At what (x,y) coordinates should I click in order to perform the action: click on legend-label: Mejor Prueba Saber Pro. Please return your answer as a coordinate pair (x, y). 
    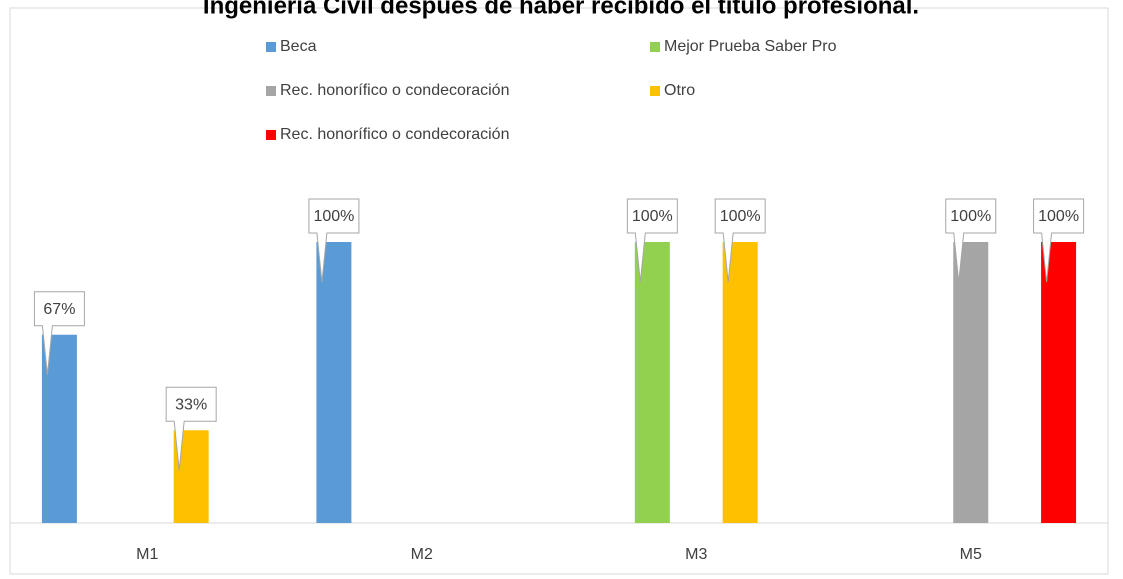
    Looking at the image, I should click on (750, 46).